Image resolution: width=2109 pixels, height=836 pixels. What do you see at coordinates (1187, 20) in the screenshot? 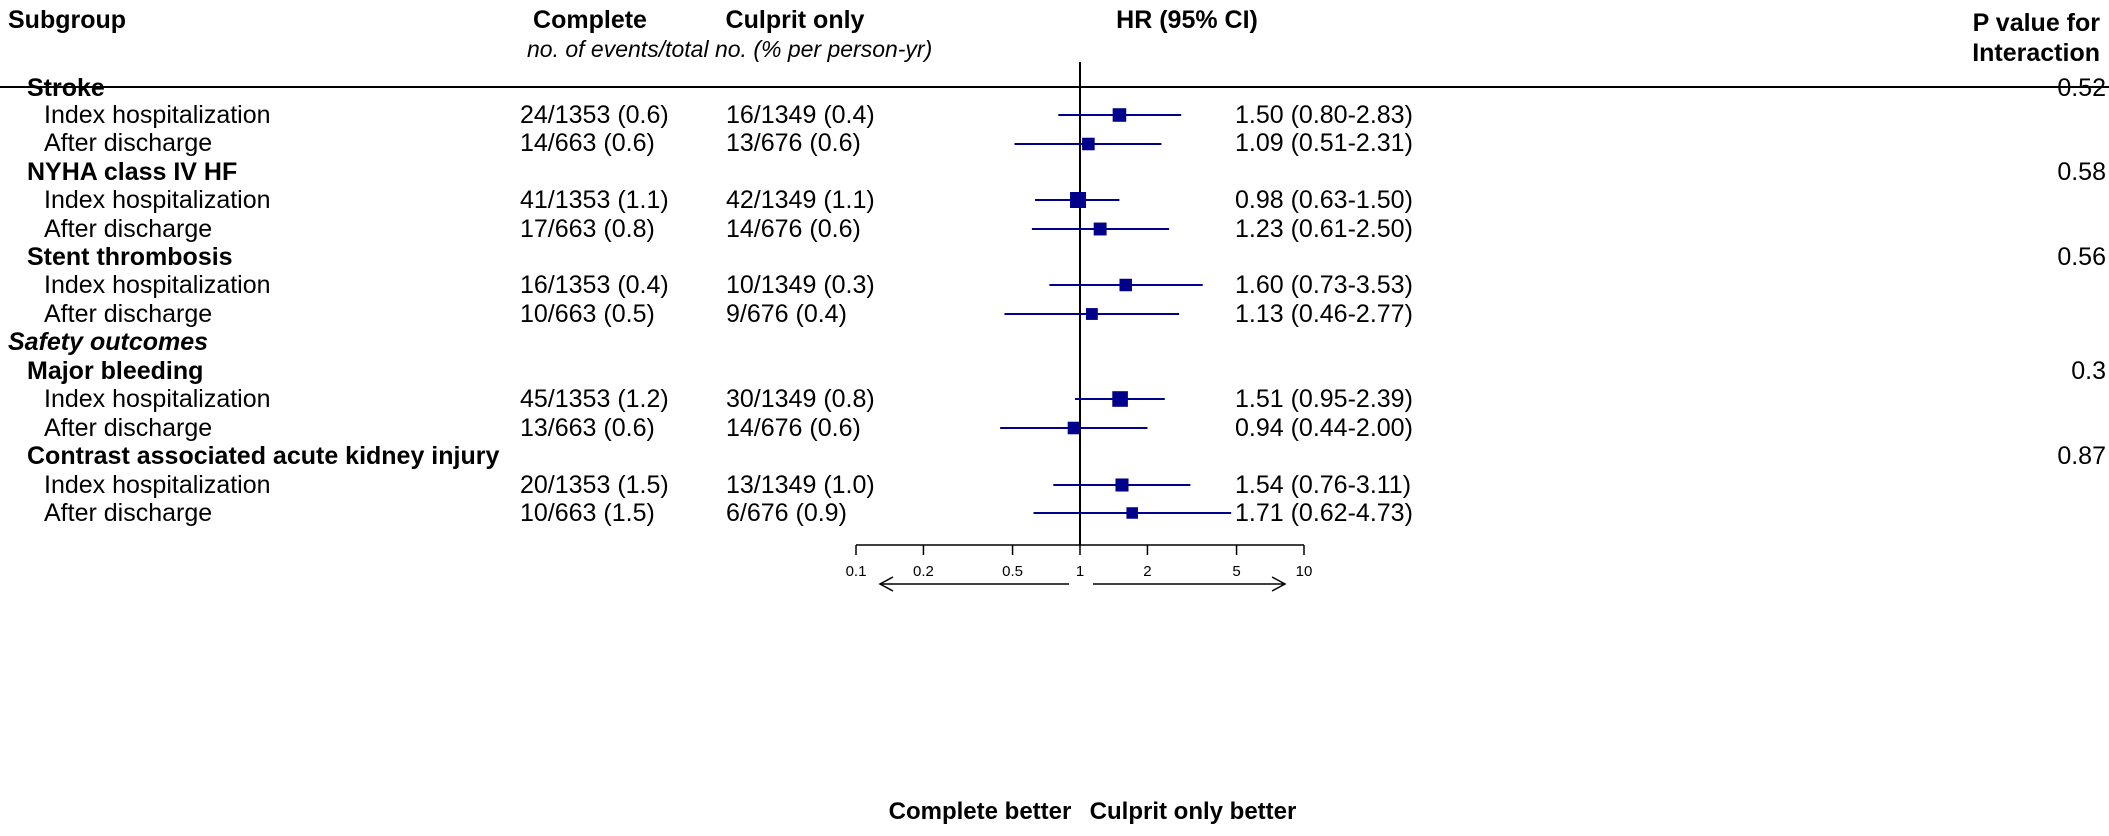
I see `header-hr: HR (95% CI)` at bounding box center [1187, 20].